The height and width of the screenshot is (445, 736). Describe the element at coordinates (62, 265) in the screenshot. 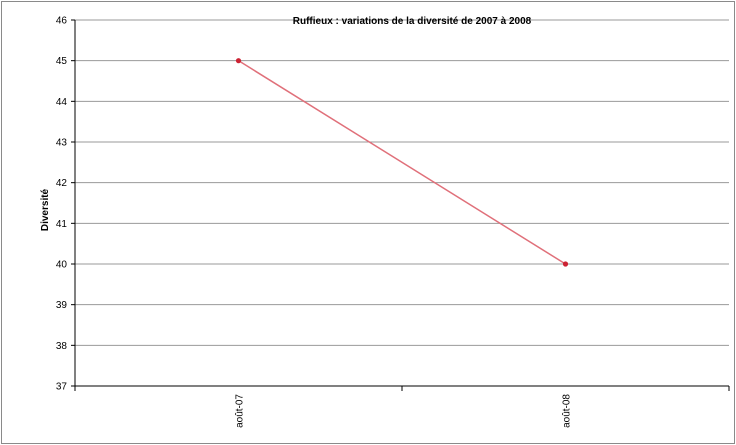

I see `y-tick-label: 40` at that location.